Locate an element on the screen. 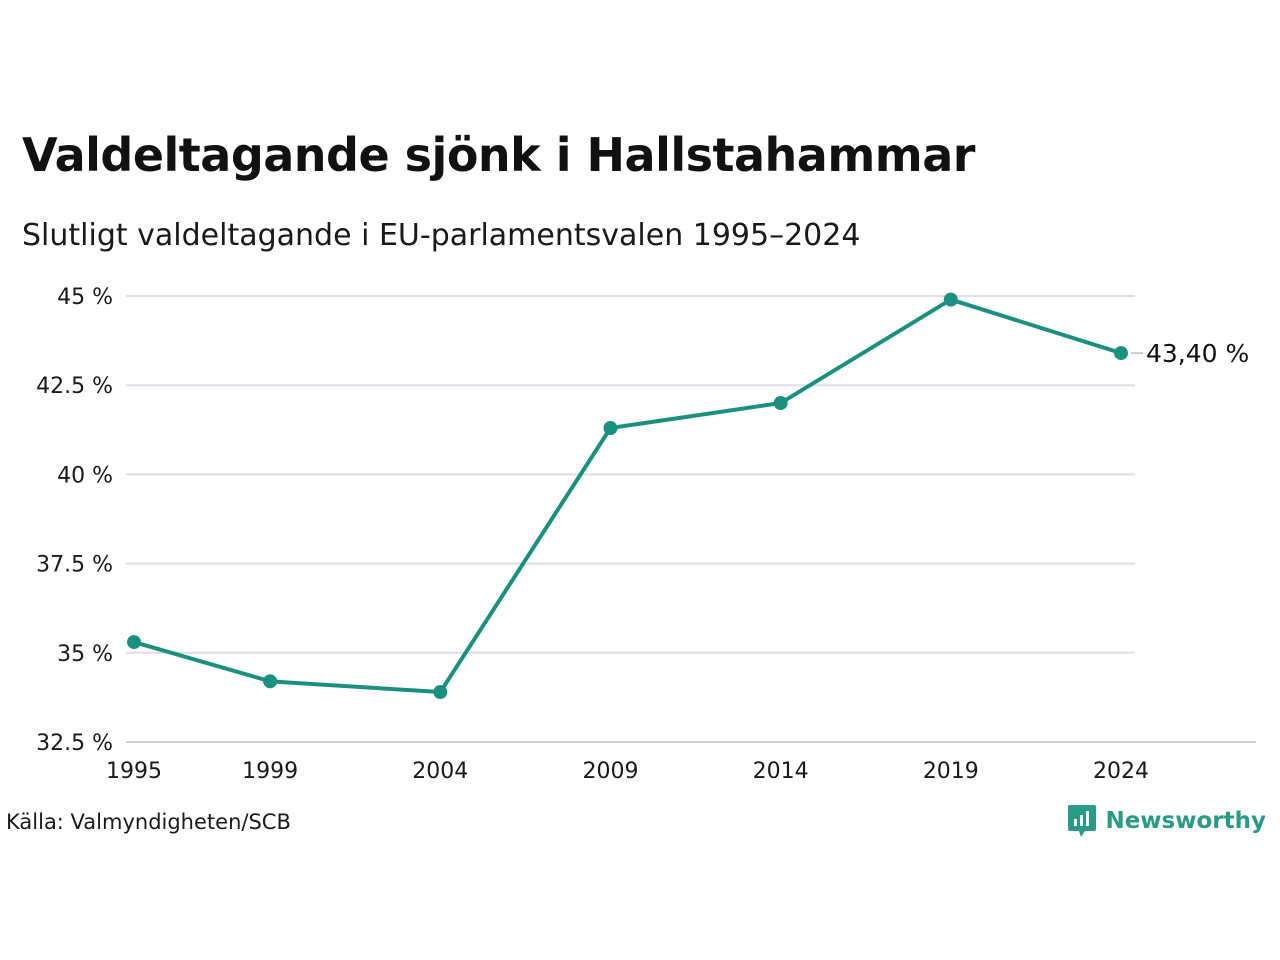 The width and height of the screenshot is (1280, 960). end-value-label: 43,40 % is located at coordinates (1197, 353).